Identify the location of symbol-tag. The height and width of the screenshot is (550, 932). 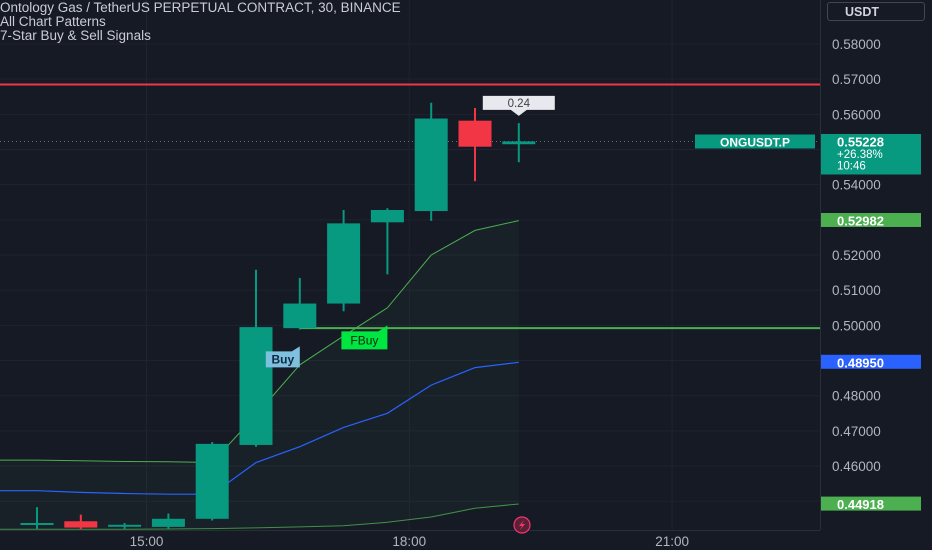
(755, 141).